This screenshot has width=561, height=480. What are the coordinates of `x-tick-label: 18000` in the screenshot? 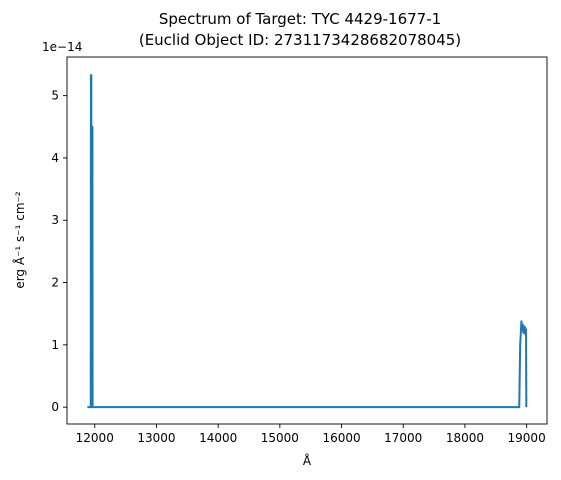 It's located at (465, 438).